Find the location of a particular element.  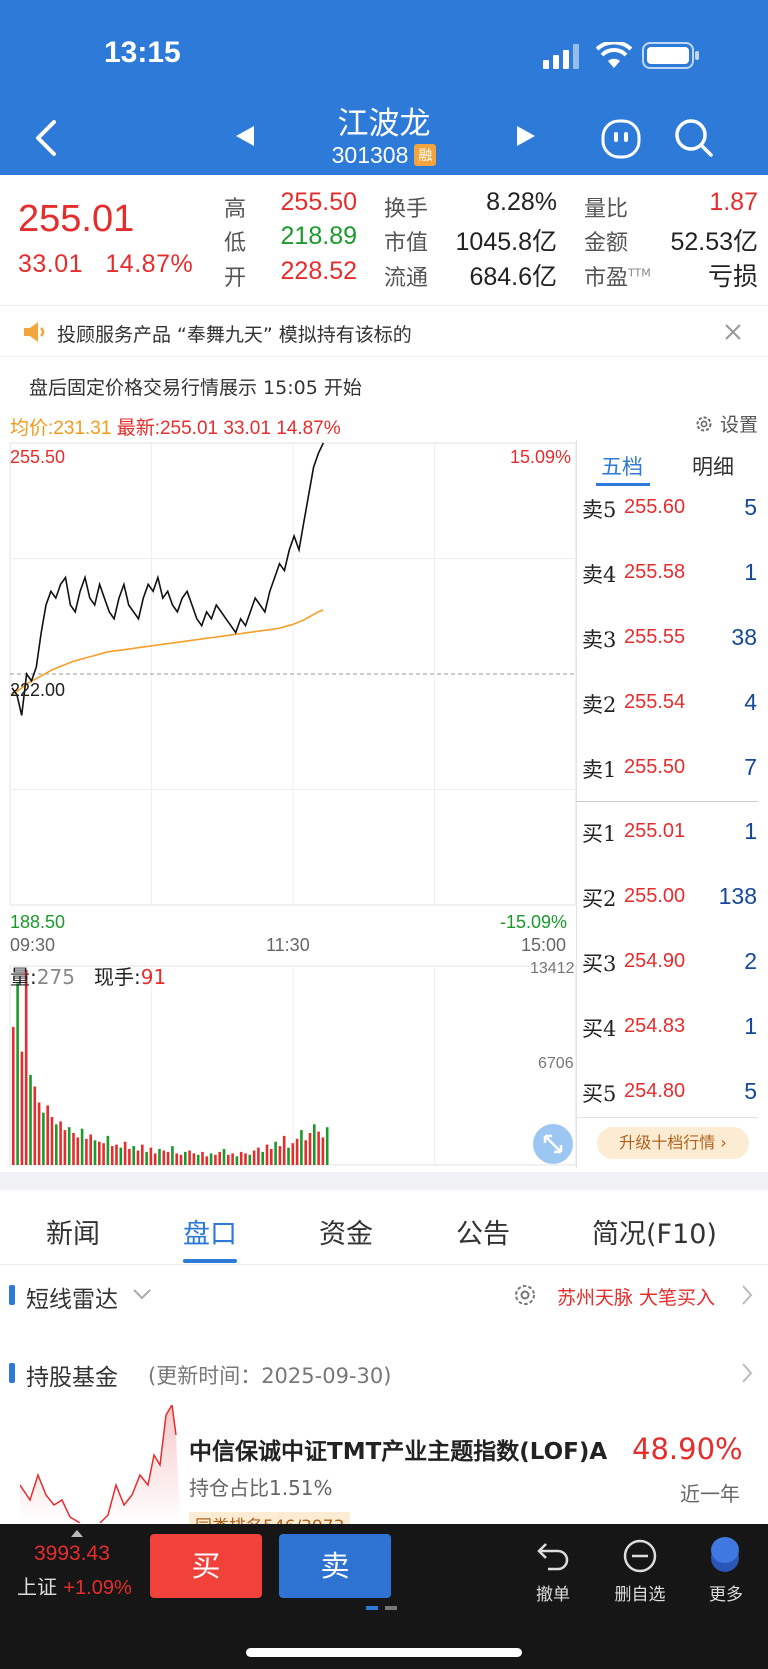

index-change: +1.09% is located at coordinates (97, 1588).